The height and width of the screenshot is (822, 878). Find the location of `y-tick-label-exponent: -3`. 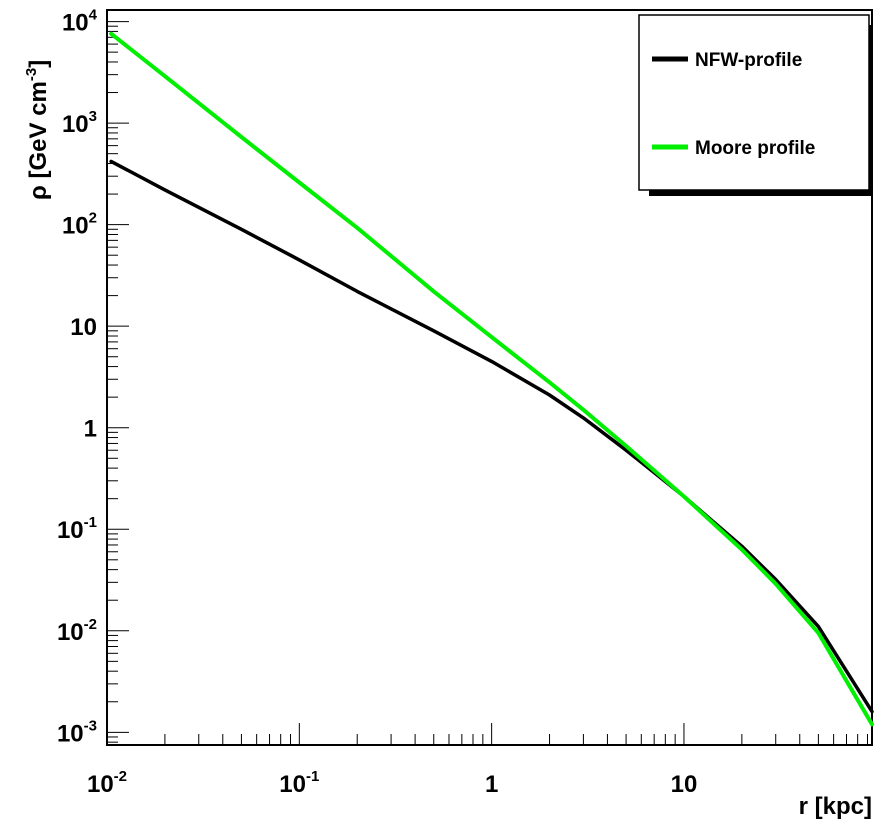

y-tick-label-exponent: -3 is located at coordinates (90, 725).